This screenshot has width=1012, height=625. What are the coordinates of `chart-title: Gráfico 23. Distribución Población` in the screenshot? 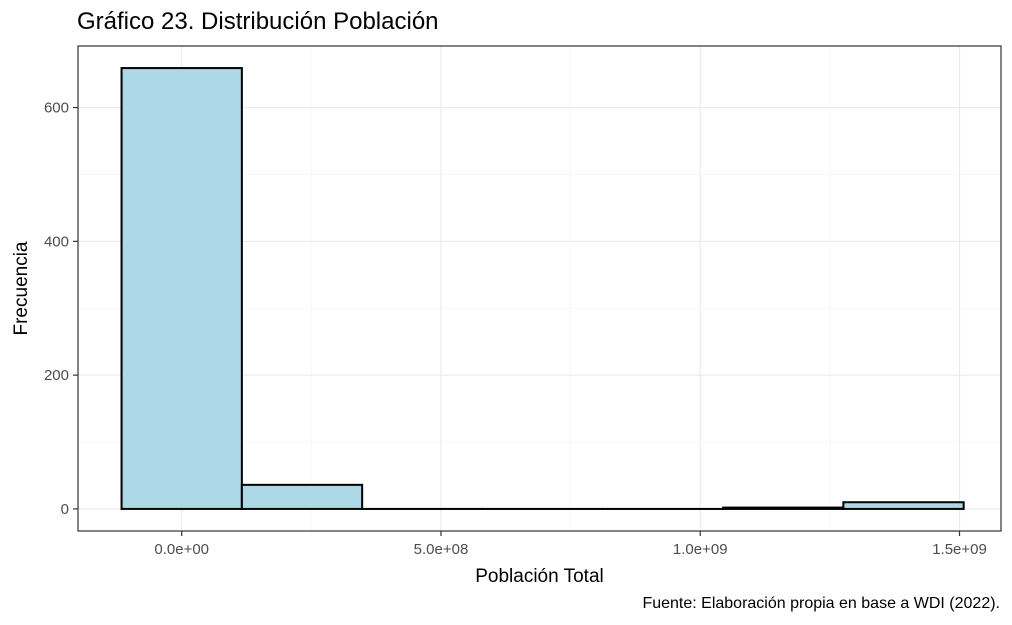 It's located at (258, 21).